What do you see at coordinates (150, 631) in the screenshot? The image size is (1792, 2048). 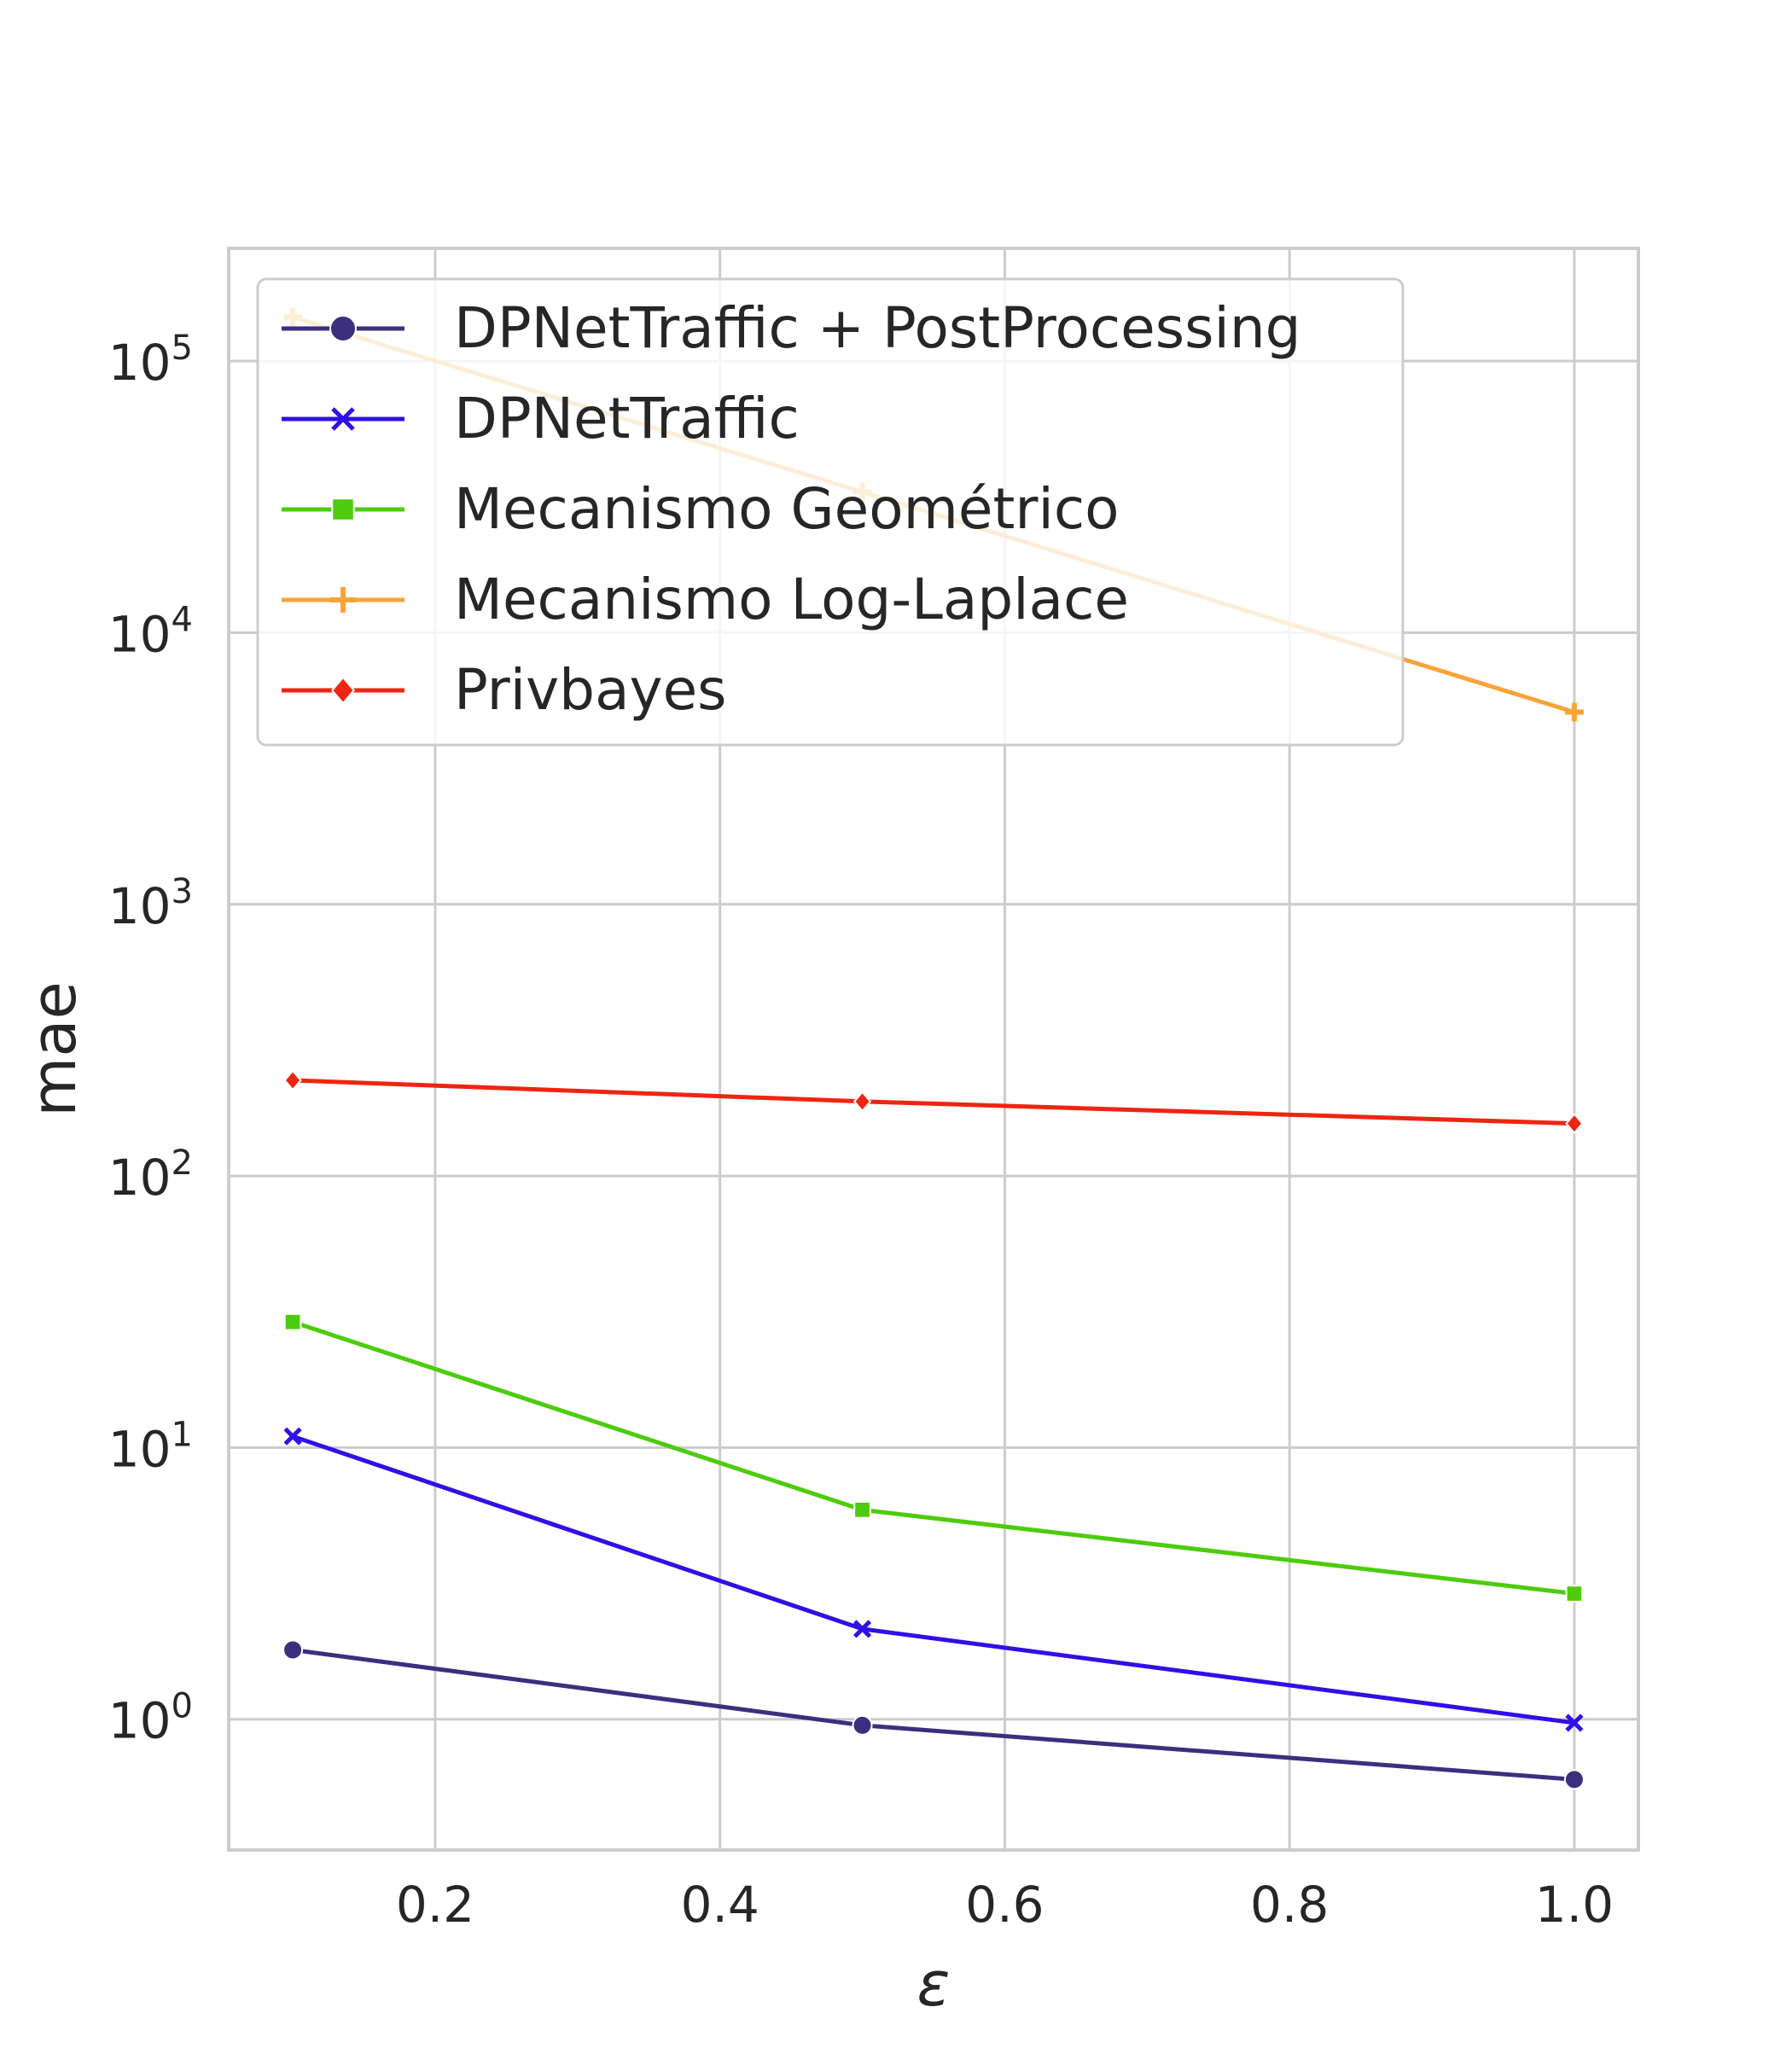 I see `y-tick-label: 10⁴` at bounding box center [150, 631].